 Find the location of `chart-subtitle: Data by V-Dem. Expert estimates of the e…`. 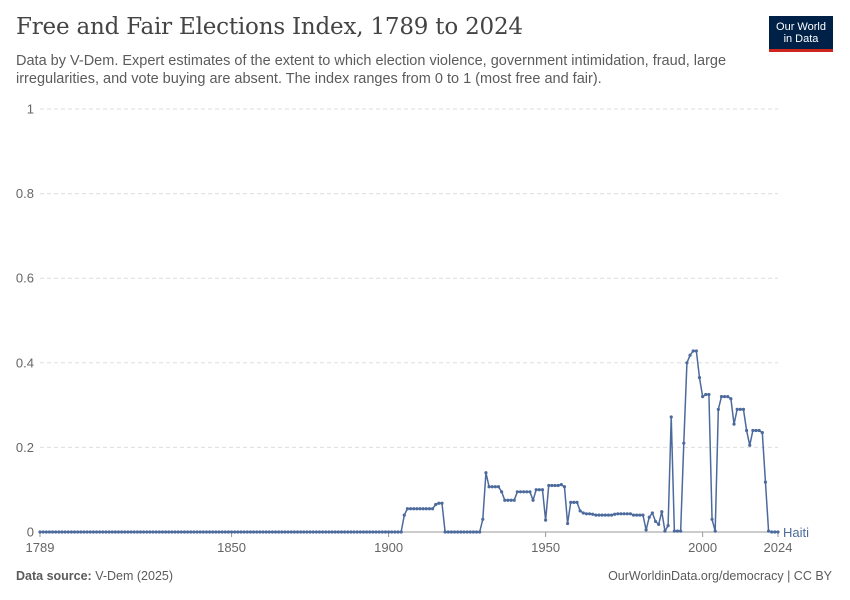

chart-subtitle: Data by V-Dem. Expert estimates of the e… is located at coordinates (371, 70).